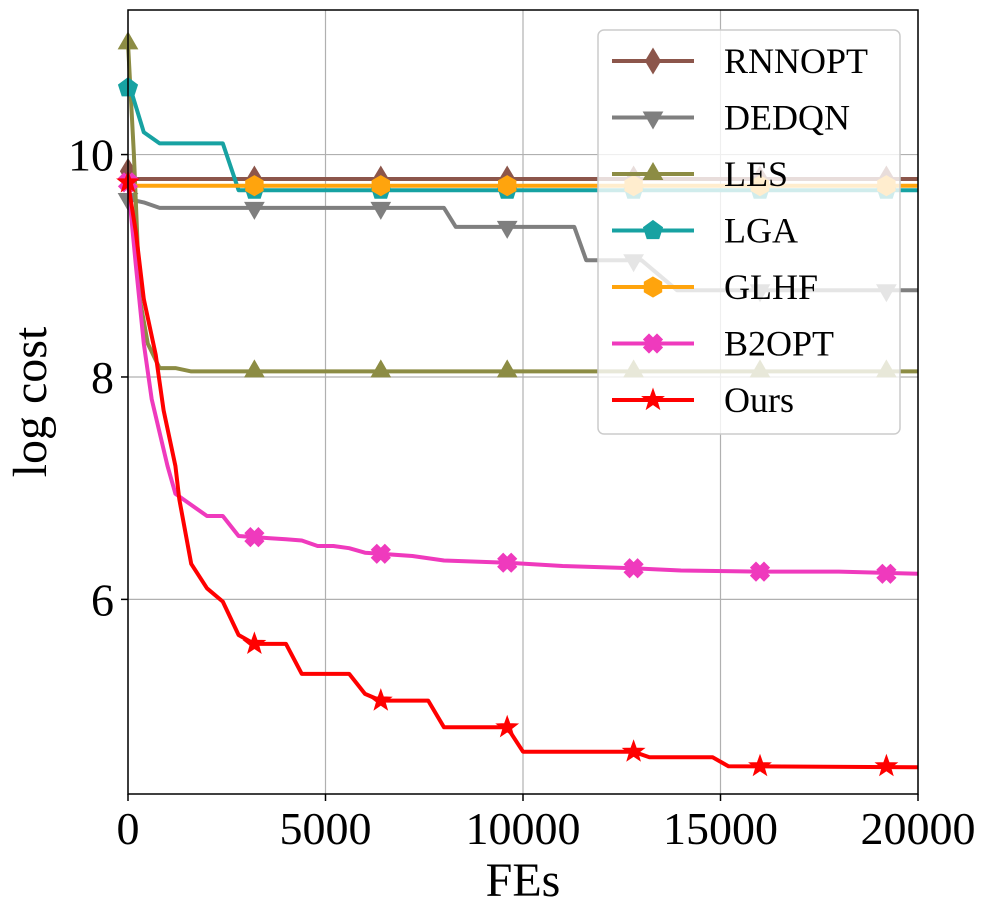  Describe the element at coordinates (723, 344) in the screenshot. I see `legend-item-b2opt: B2OPT` at that location.